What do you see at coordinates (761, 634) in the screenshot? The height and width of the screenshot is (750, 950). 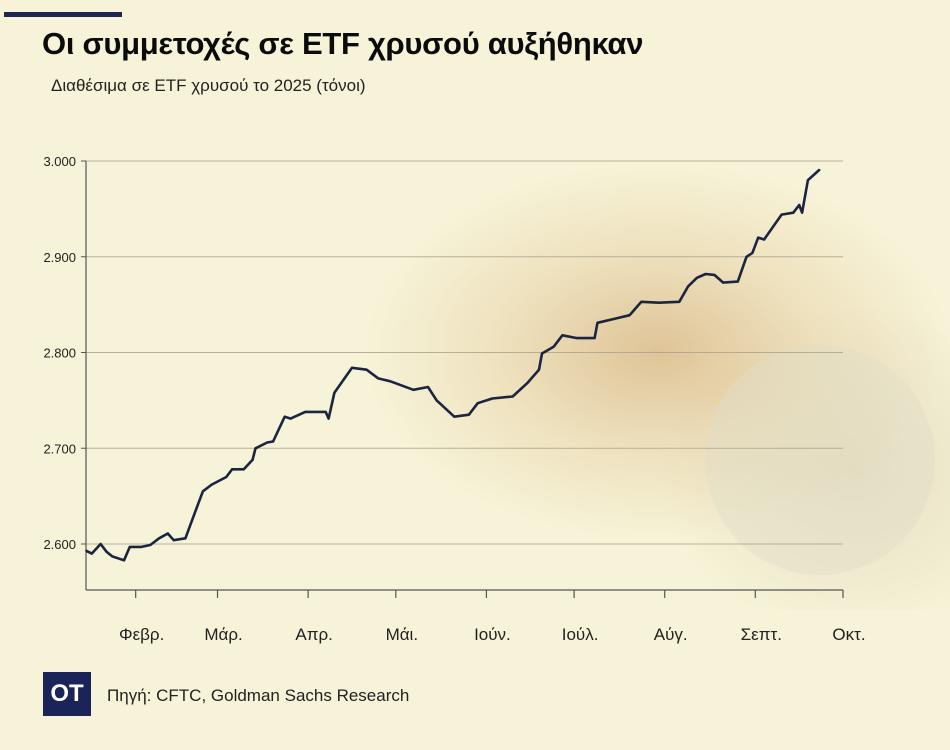 I see `x-tick-label: Σεπτ.` at bounding box center [761, 634].